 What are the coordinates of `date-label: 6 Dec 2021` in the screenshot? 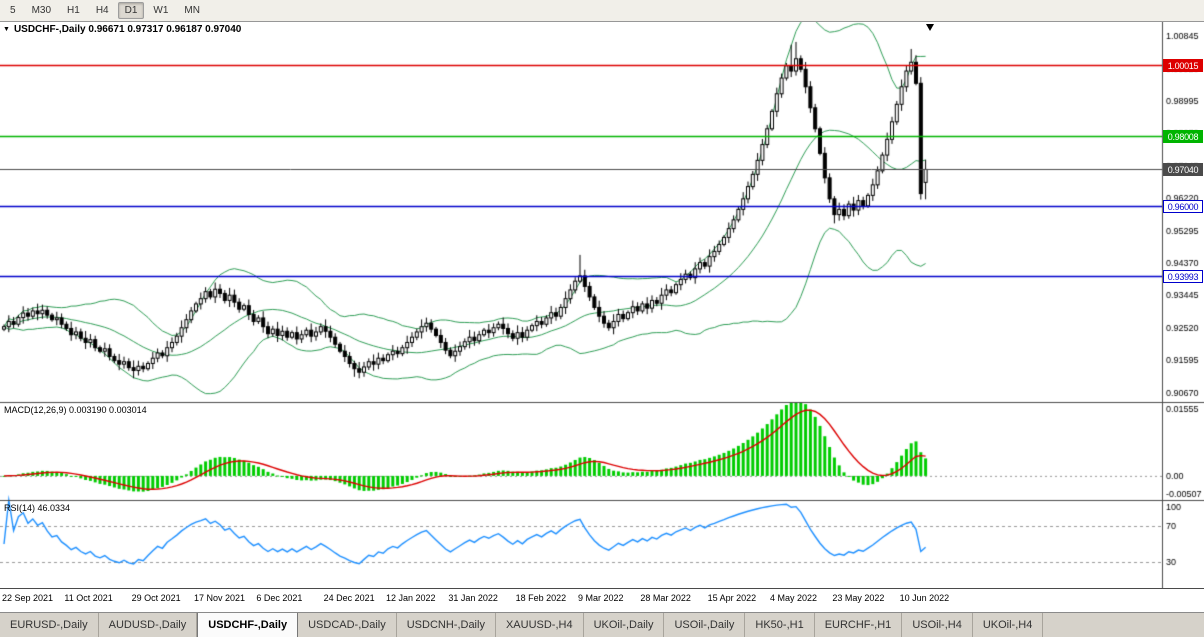 It's located at (279, 598).